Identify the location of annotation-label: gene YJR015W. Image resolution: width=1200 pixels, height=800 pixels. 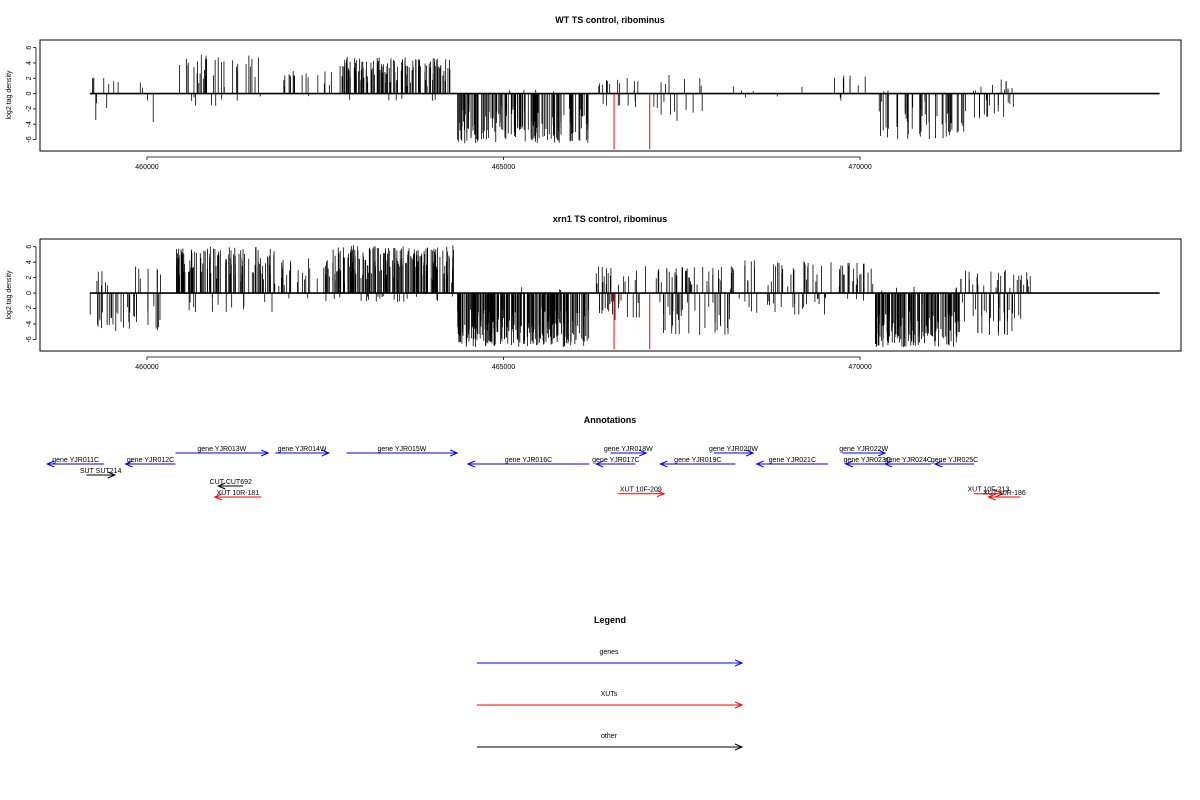
(401, 449).